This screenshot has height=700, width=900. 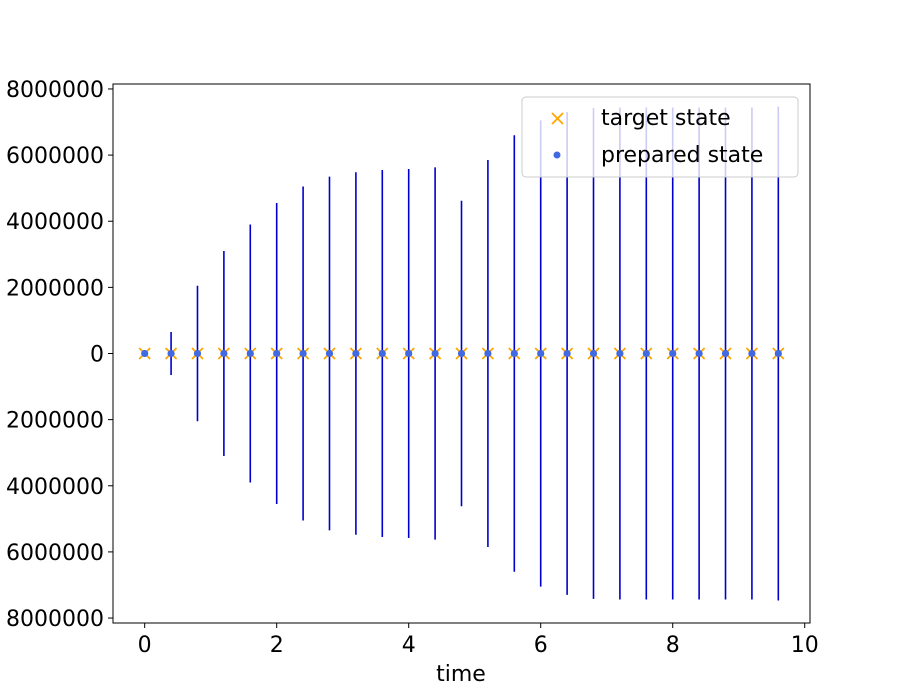 I want to click on x-tick-label: 4, so click(x=409, y=645).